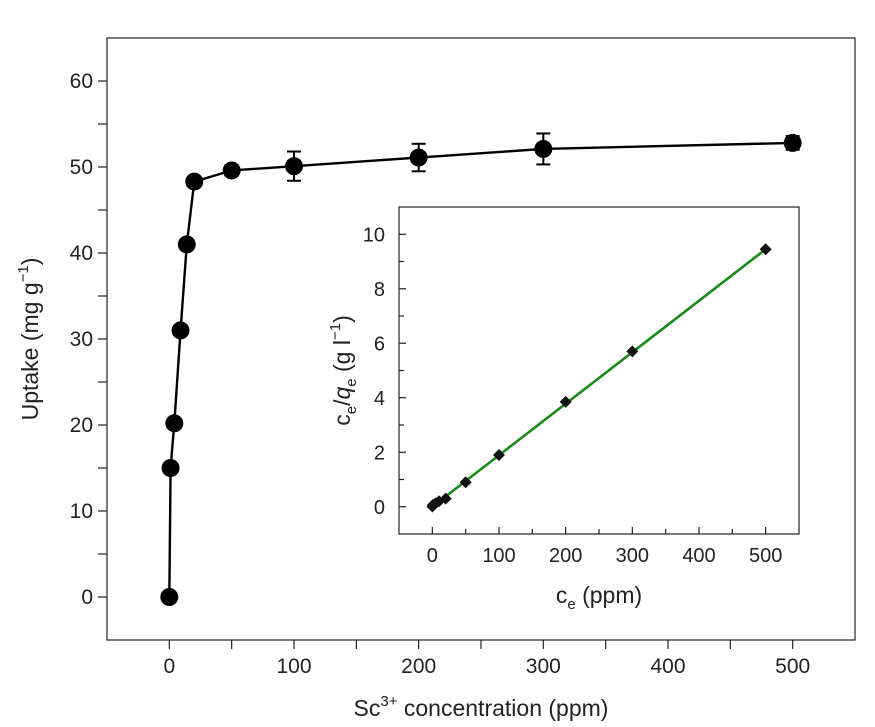 This screenshot has height=727, width=875. What do you see at coordinates (351, 410) in the screenshot?
I see `inset-y-axis-label-sub1: e` at bounding box center [351, 410].